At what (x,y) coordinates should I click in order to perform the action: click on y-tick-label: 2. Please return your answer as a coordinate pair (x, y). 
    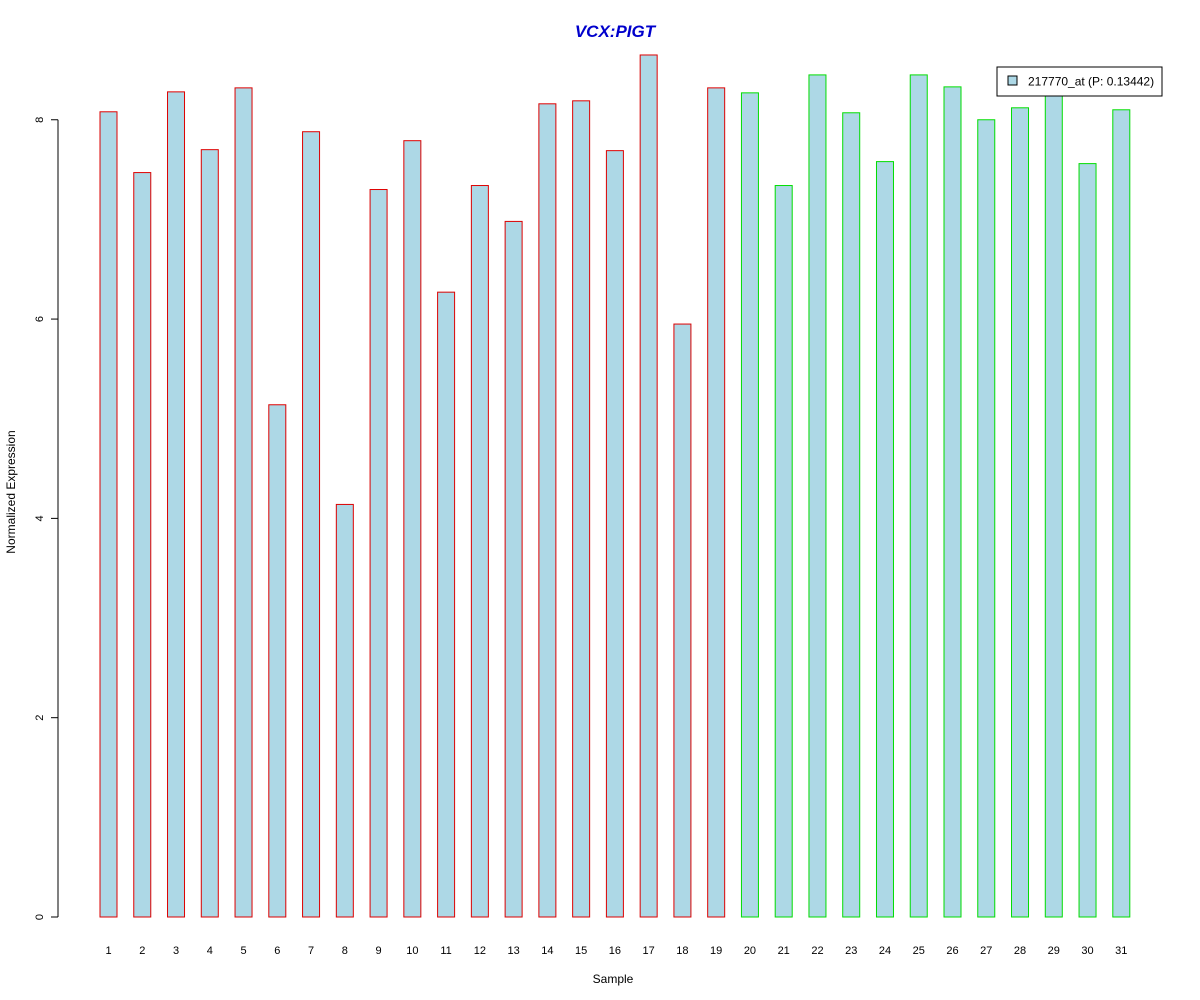
    Looking at the image, I should click on (40, 718).